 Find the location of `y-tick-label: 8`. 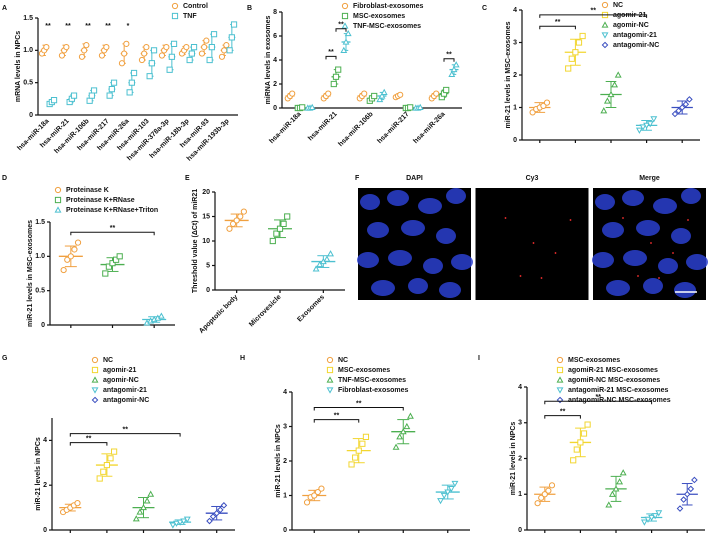

y-tick-label: 8 is located at coordinates (275, 12).